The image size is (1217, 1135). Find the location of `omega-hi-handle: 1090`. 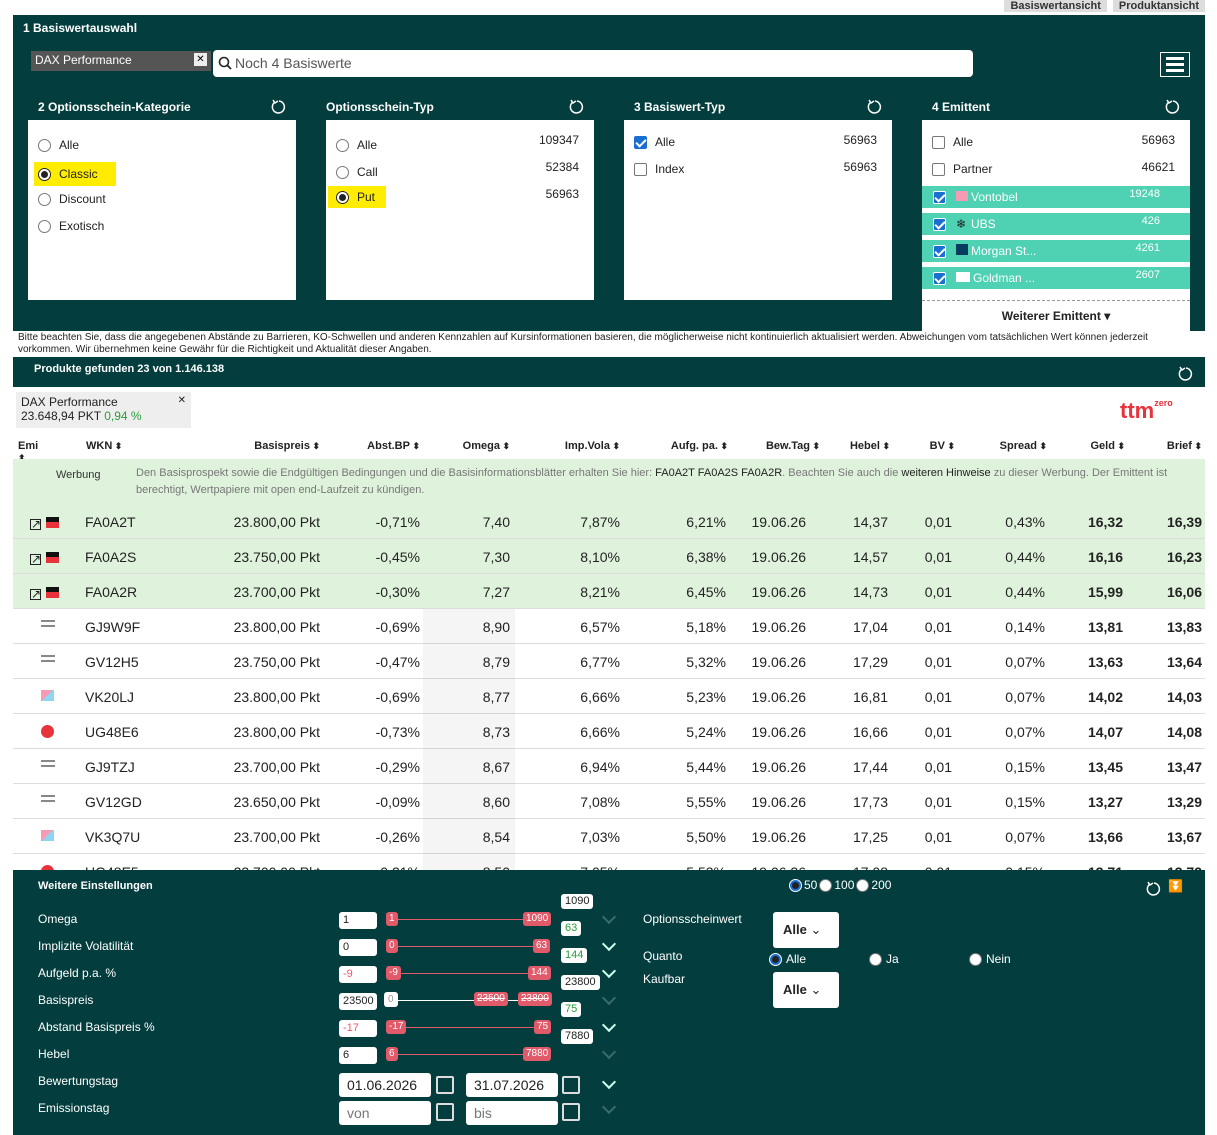

omega-hi-handle: 1090 is located at coordinates (537, 919).